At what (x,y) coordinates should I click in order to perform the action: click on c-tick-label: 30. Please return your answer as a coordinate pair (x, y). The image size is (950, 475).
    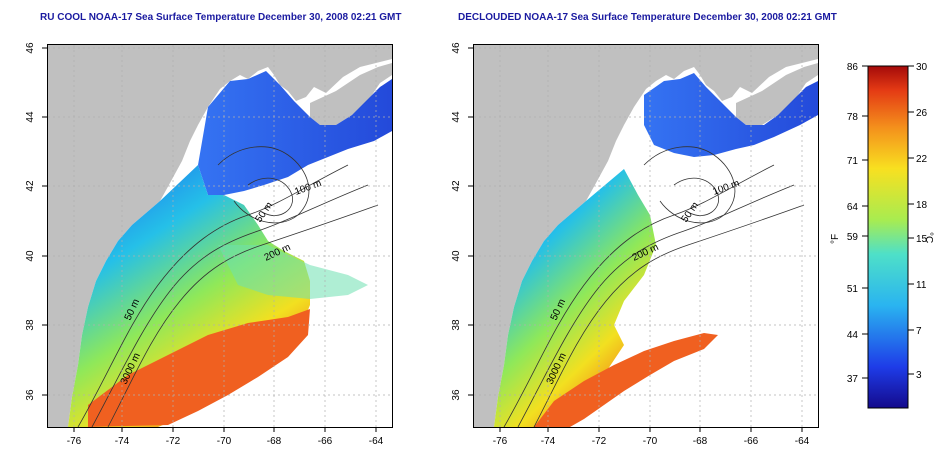
    Looking at the image, I should click on (922, 67).